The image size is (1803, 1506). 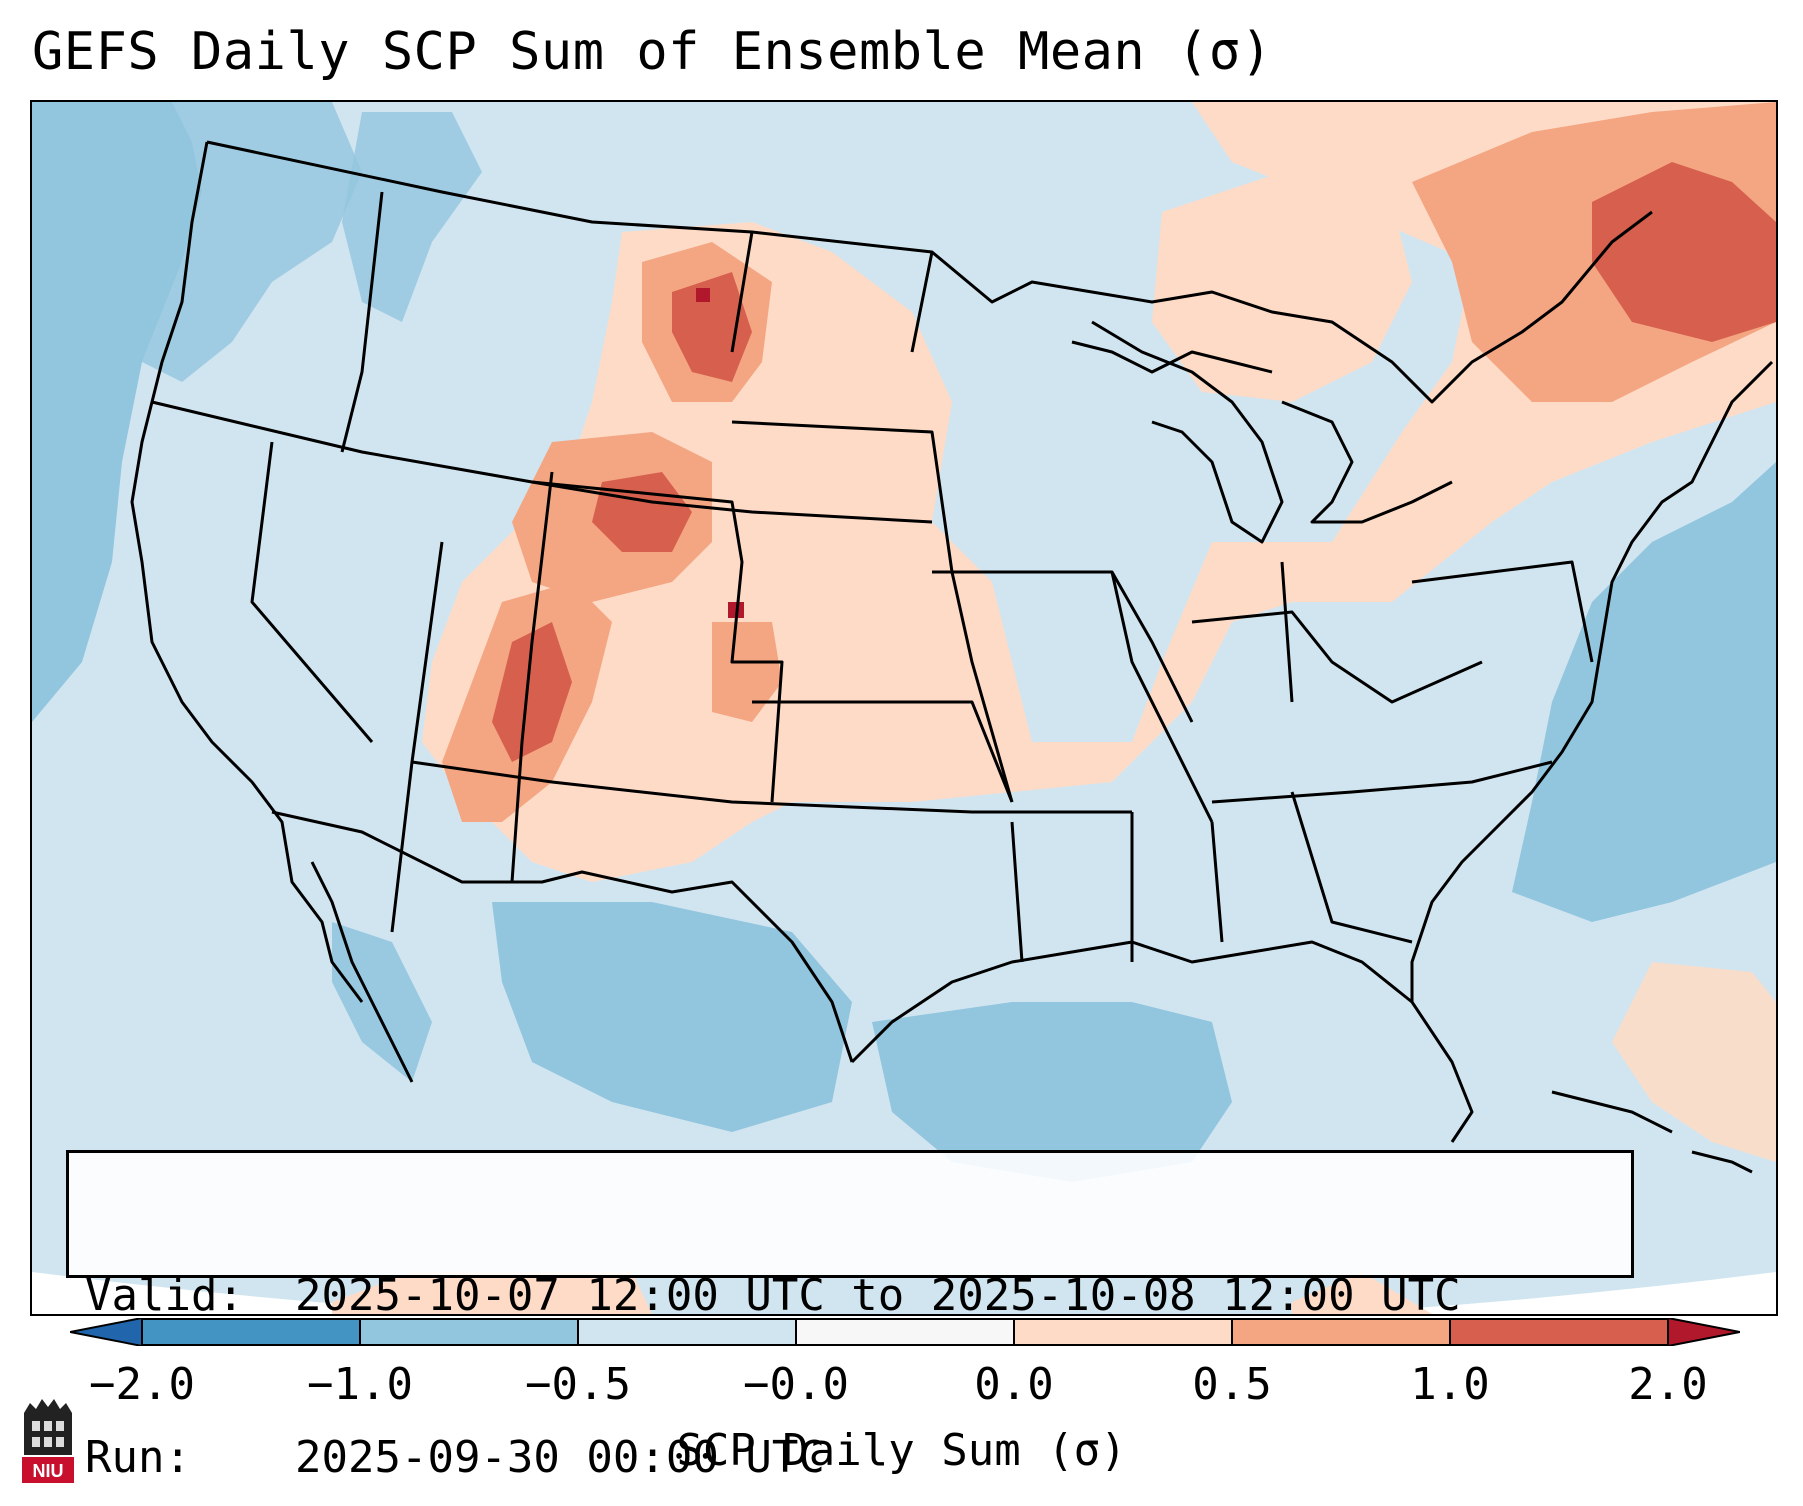 I want to click on pacific-ocean-region, so click(x=117, y=412).